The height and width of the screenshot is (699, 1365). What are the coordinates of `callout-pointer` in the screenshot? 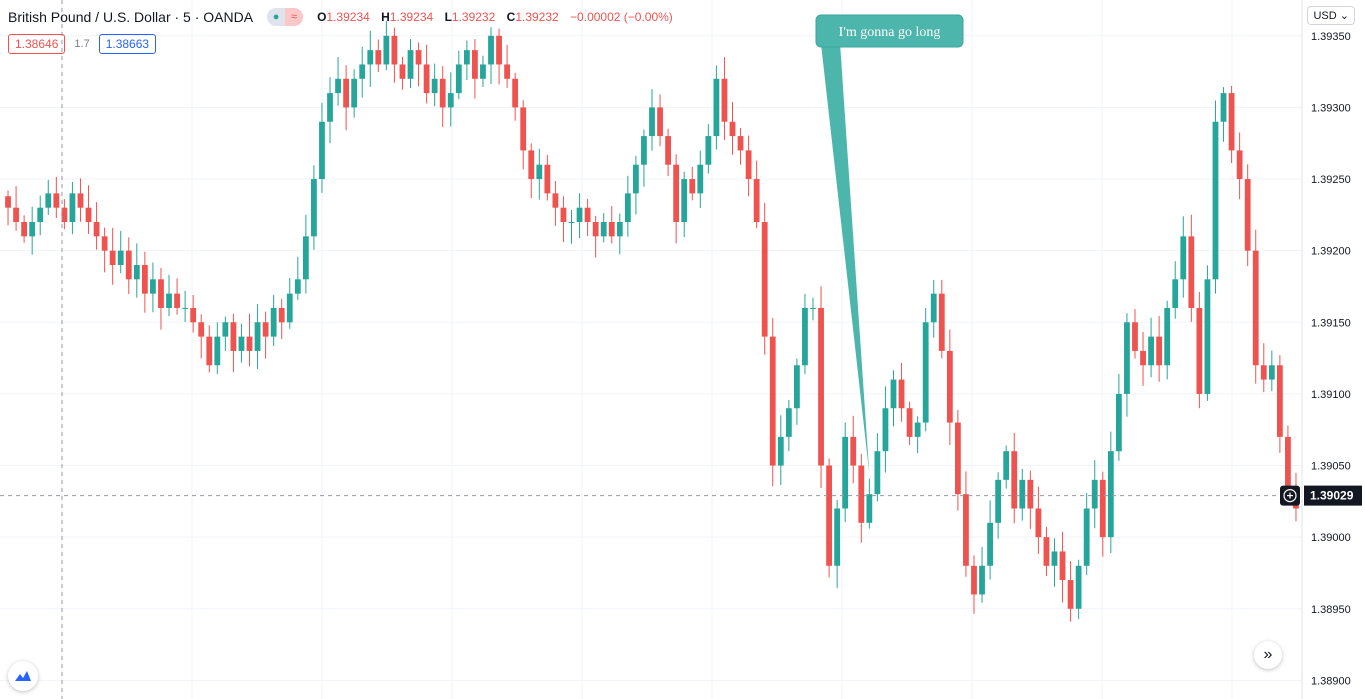 It's located at (845, 255).